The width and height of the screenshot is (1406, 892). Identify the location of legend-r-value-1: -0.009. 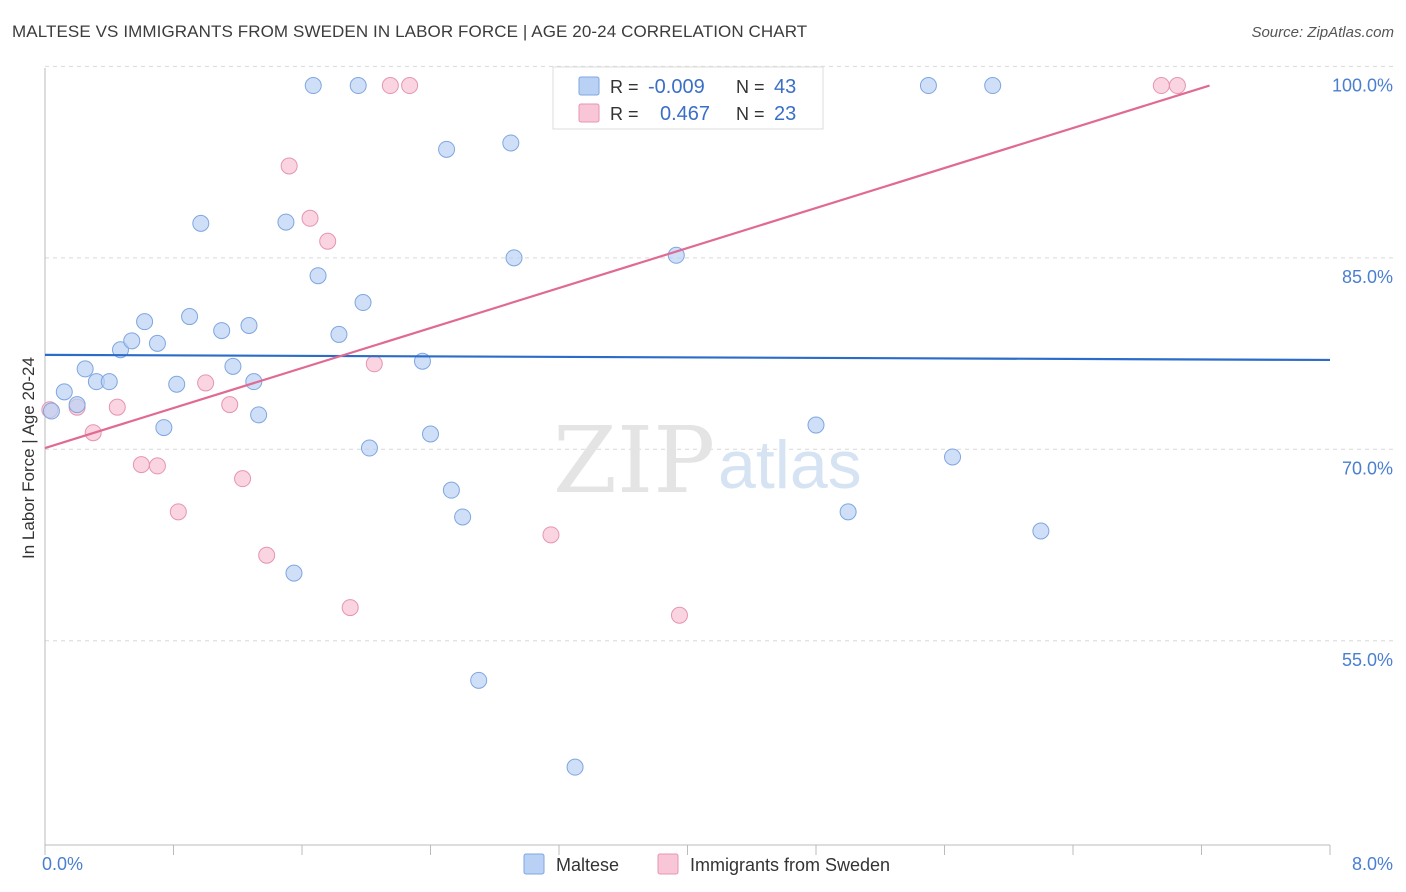
(676, 87).